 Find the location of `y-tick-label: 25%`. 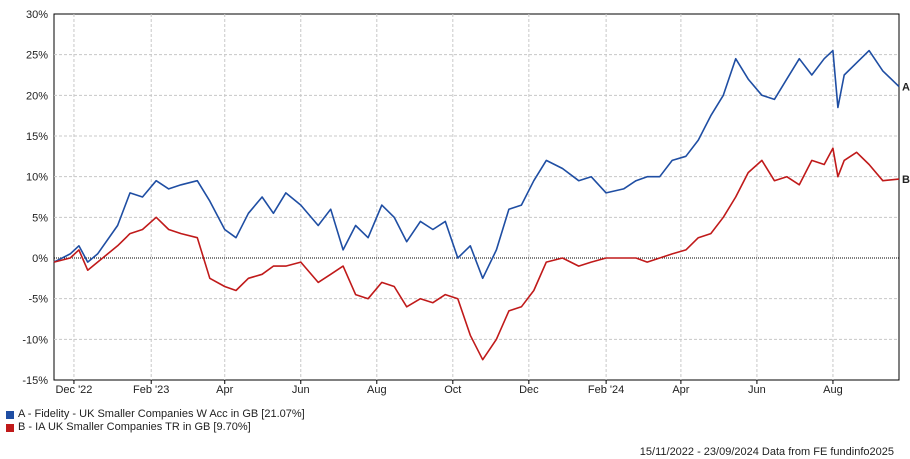

y-tick-label: 25% is located at coordinates (37, 56).